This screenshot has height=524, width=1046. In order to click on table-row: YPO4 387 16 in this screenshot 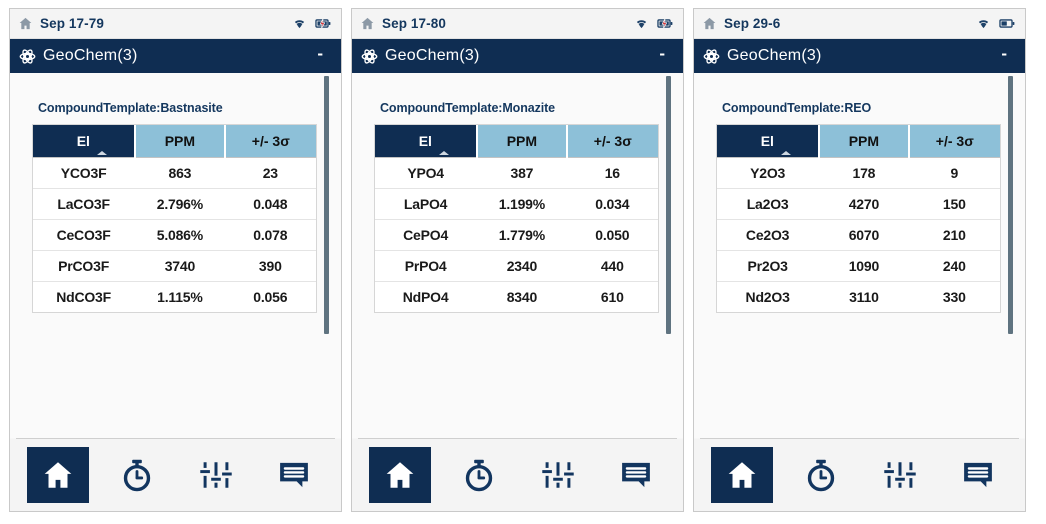, I will do `click(516, 173)`.